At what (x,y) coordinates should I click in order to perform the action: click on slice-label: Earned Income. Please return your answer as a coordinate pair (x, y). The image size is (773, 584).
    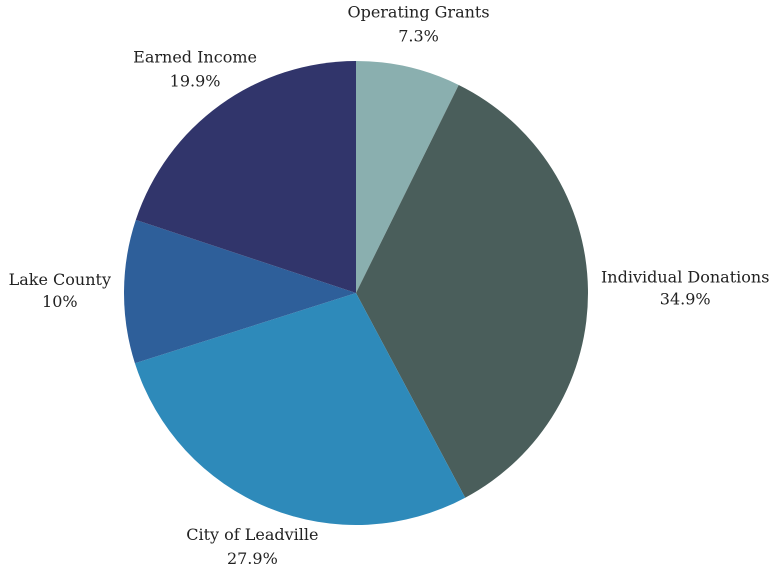
    Looking at the image, I should click on (195, 57).